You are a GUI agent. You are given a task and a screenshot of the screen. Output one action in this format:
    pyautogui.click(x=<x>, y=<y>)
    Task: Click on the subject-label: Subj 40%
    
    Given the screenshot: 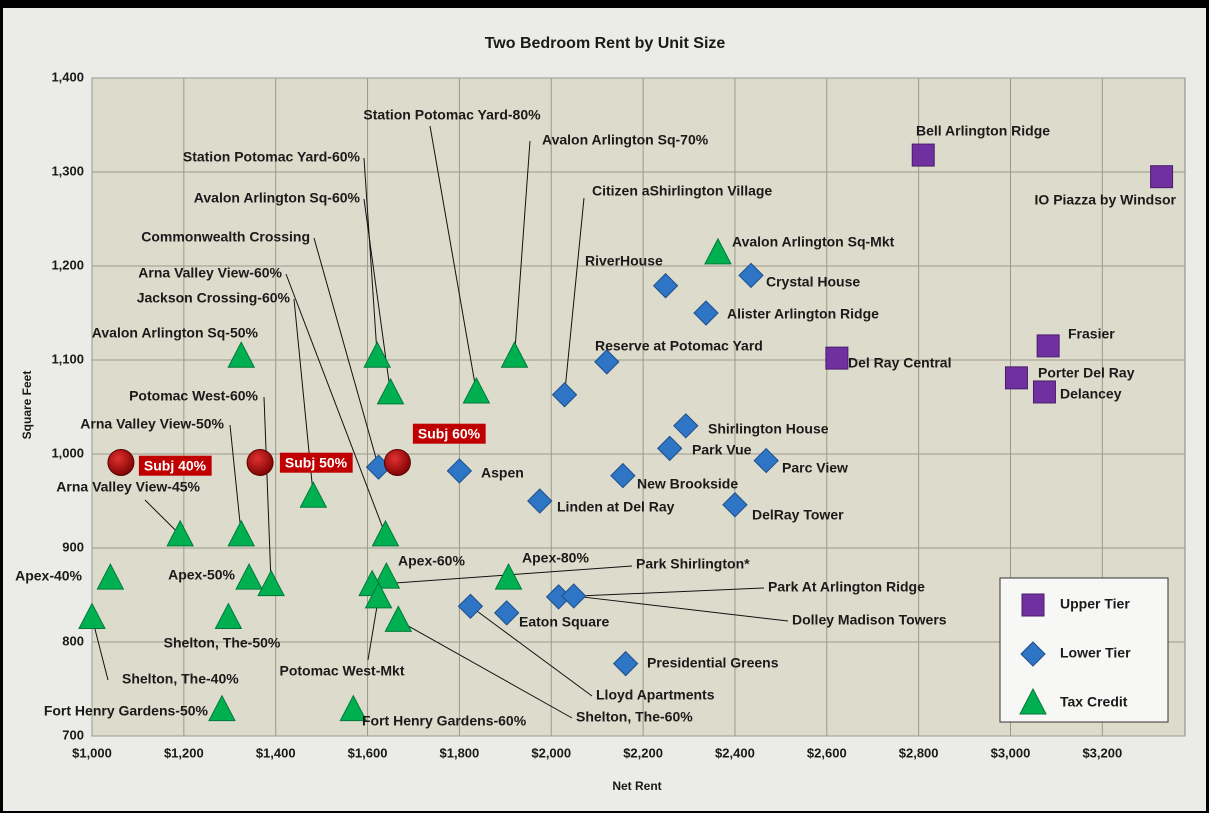 What is the action you would take?
    pyautogui.click(x=175, y=466)
    